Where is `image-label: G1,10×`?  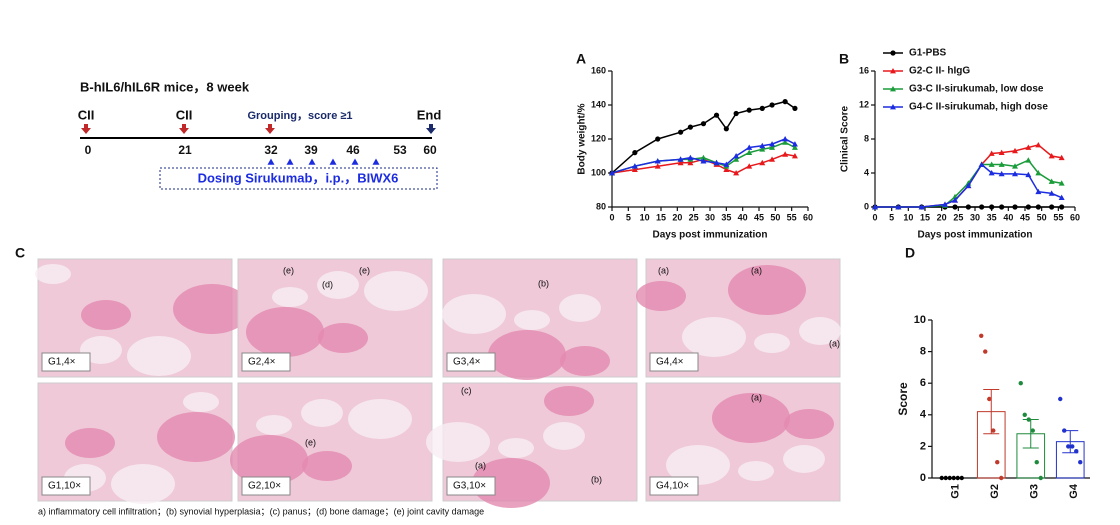 image-label: G1,10× is located at coordinates (64, 486).